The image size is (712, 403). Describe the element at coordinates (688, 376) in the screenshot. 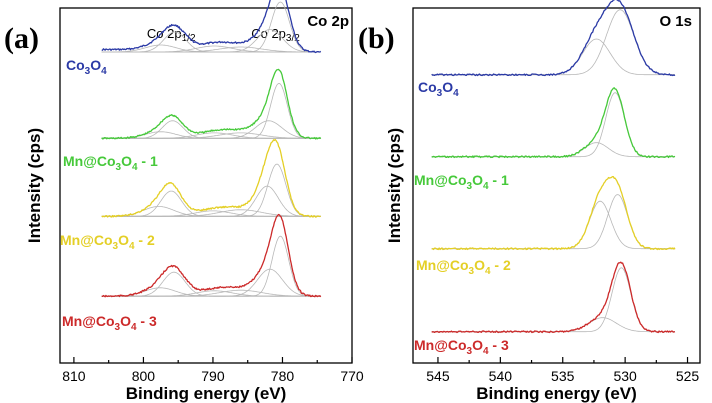

I see `x-tick-label: 525` at that location.